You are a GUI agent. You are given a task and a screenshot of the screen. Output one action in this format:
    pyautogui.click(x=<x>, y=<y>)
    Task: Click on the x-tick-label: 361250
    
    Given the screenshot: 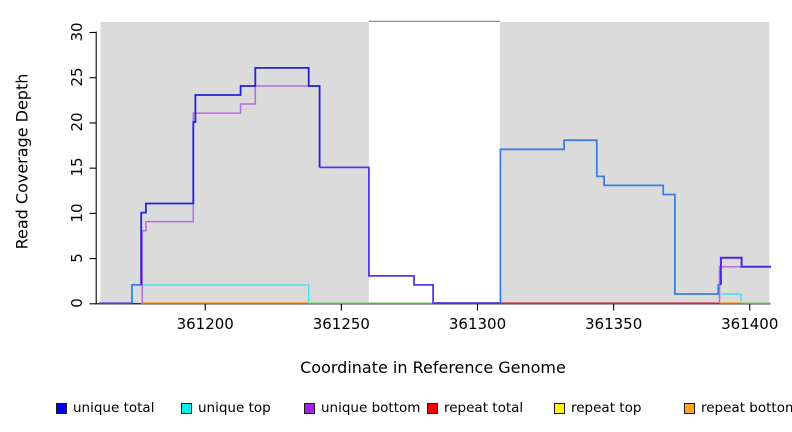 What is the action you would take?
    pyautogui.click(x=341, y=324)
    